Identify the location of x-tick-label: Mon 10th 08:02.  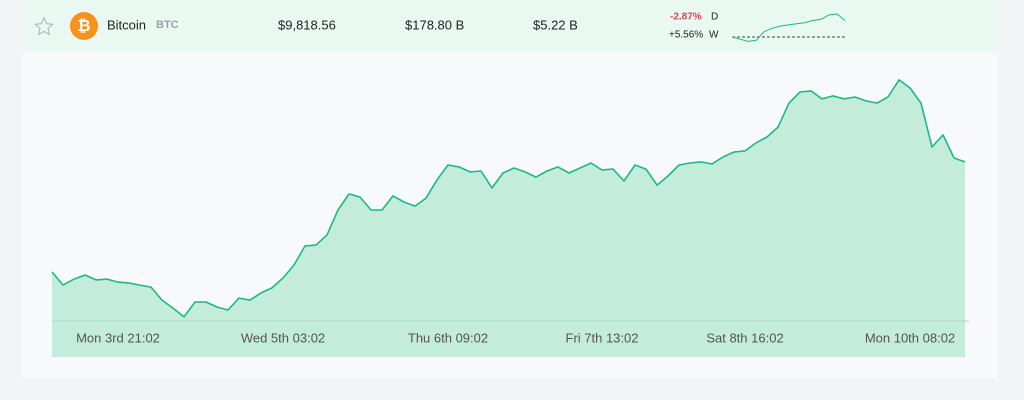
(910, 337).